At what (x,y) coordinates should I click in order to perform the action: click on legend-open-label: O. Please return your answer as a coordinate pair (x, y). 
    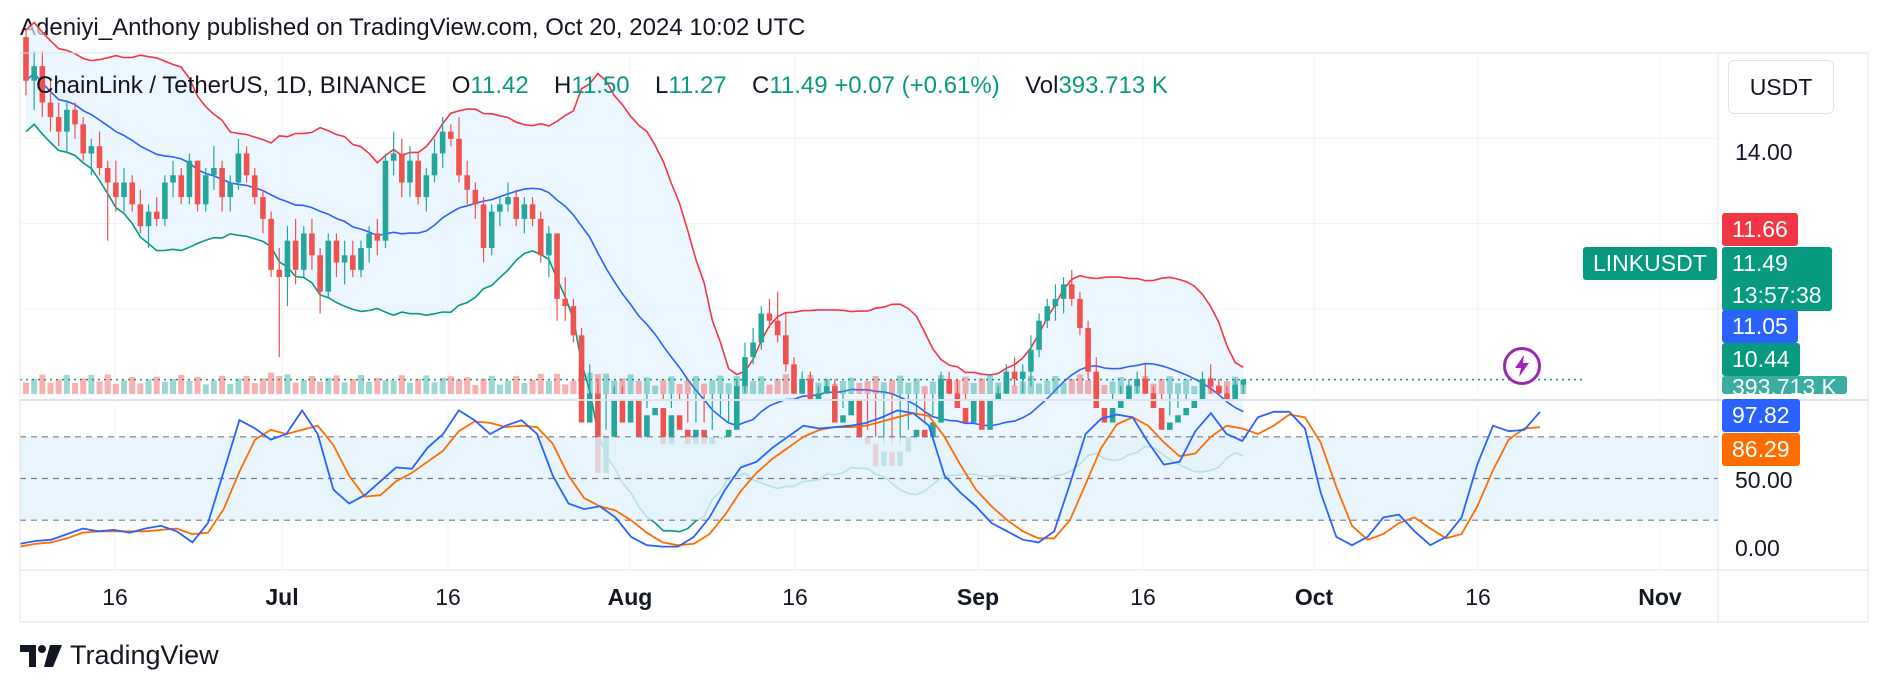
    Looking at the image, I should click on (461, 85).